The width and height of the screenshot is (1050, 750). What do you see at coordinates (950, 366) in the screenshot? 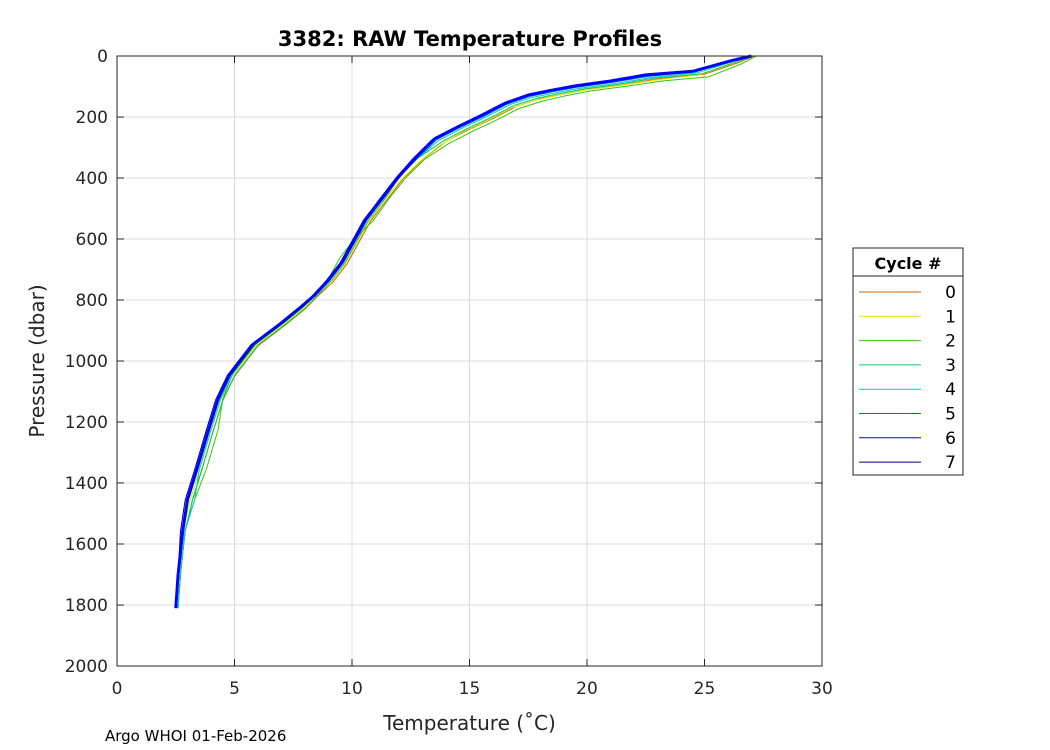
I see `legend-label-cycle-3: 3` at bounding box center [950, 366].